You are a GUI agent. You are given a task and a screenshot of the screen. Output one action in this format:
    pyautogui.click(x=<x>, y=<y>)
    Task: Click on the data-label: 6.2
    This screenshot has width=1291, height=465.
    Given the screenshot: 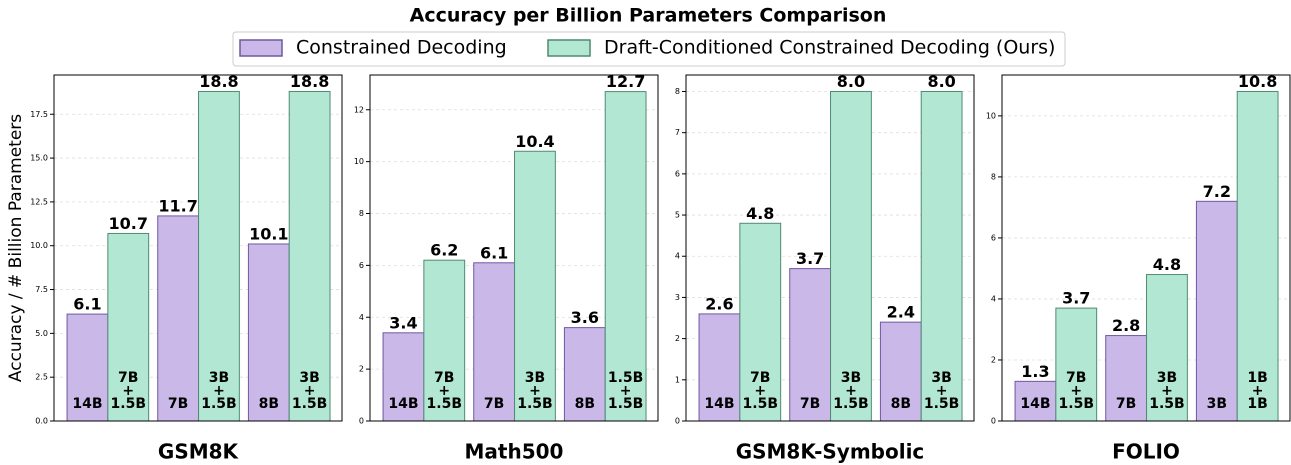 What is the action you would take?
    pyautogui.click(x=444, y=250)
    